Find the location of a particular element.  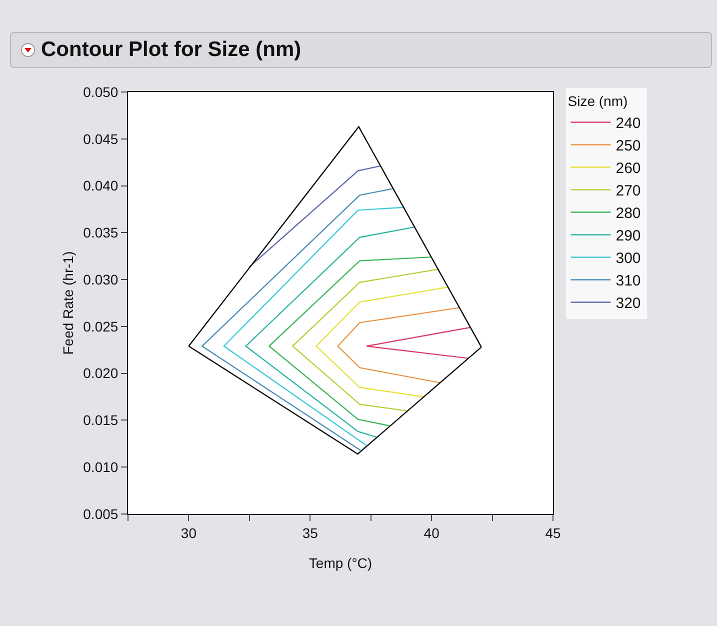

y-tick-label: 0.005 is located at coordinates (100, 514).